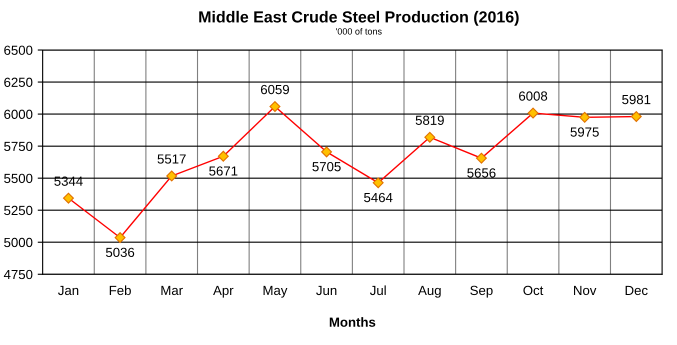  What do you see at coordinates (636, 99) in the screenshot?
I see `data-label: 5981` at bounding box center [636, 99].